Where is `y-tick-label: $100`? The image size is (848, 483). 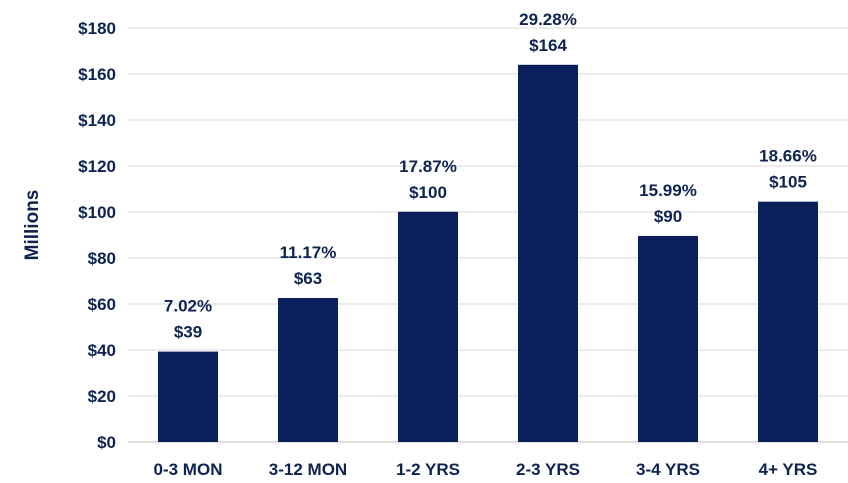 y-tick-label: $100 is located at coordinates (97, 212).